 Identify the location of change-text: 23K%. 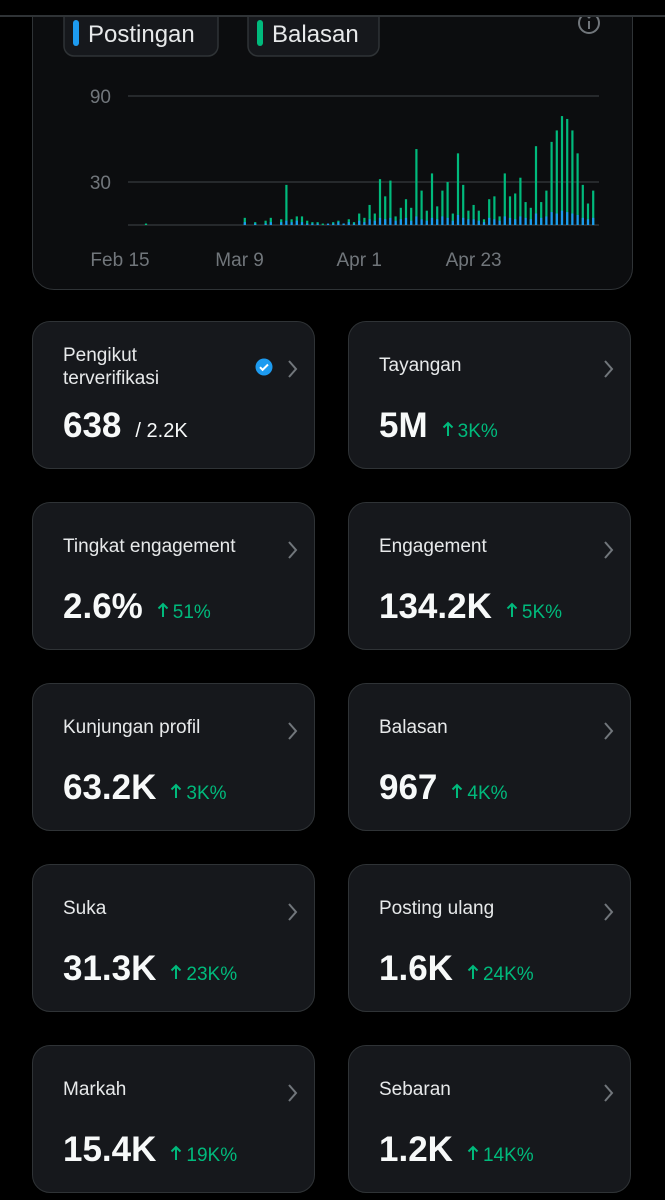
(212, 974).